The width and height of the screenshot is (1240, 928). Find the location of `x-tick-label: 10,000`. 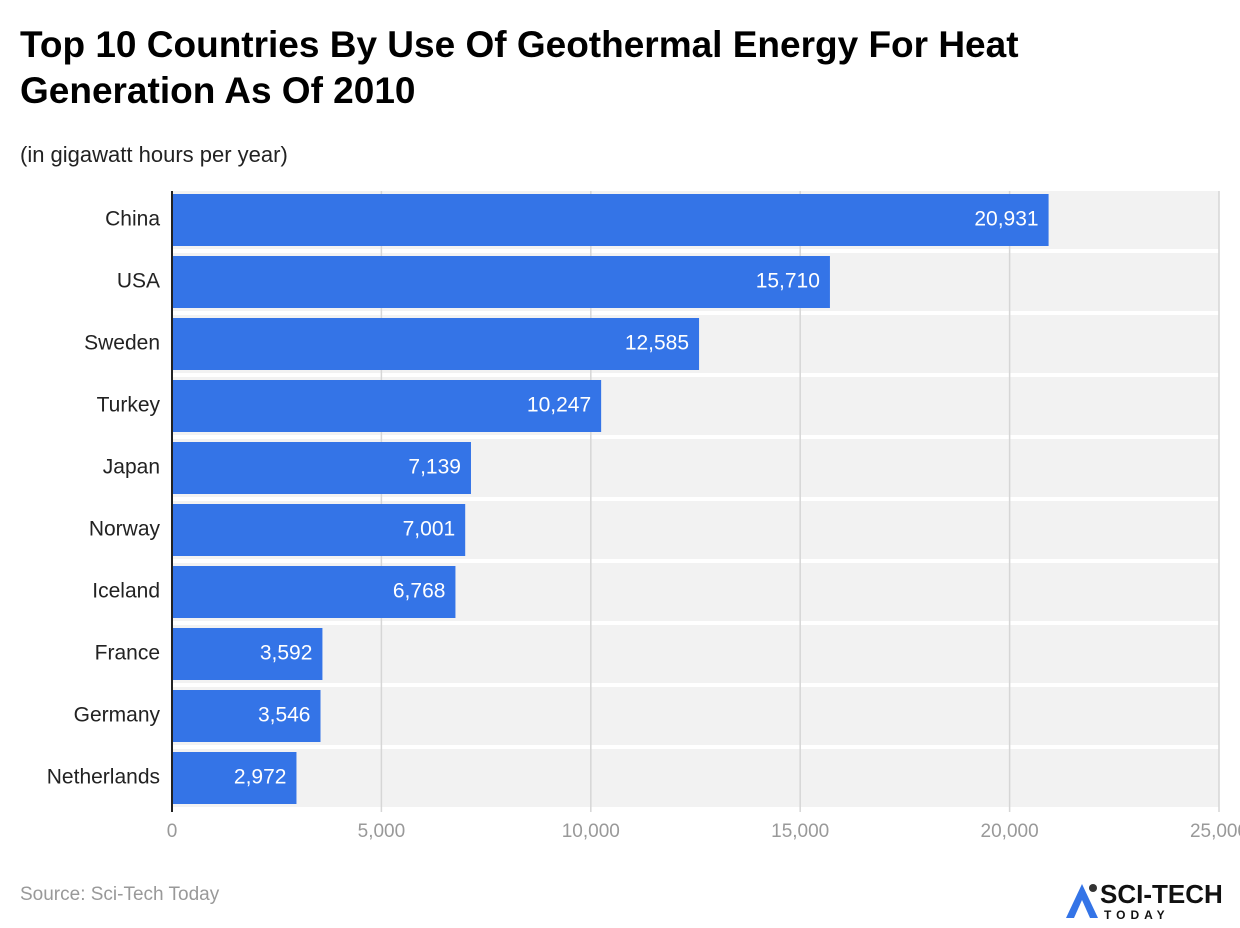

x-tick-label: 10,000 is located at coordinates (591, 831).